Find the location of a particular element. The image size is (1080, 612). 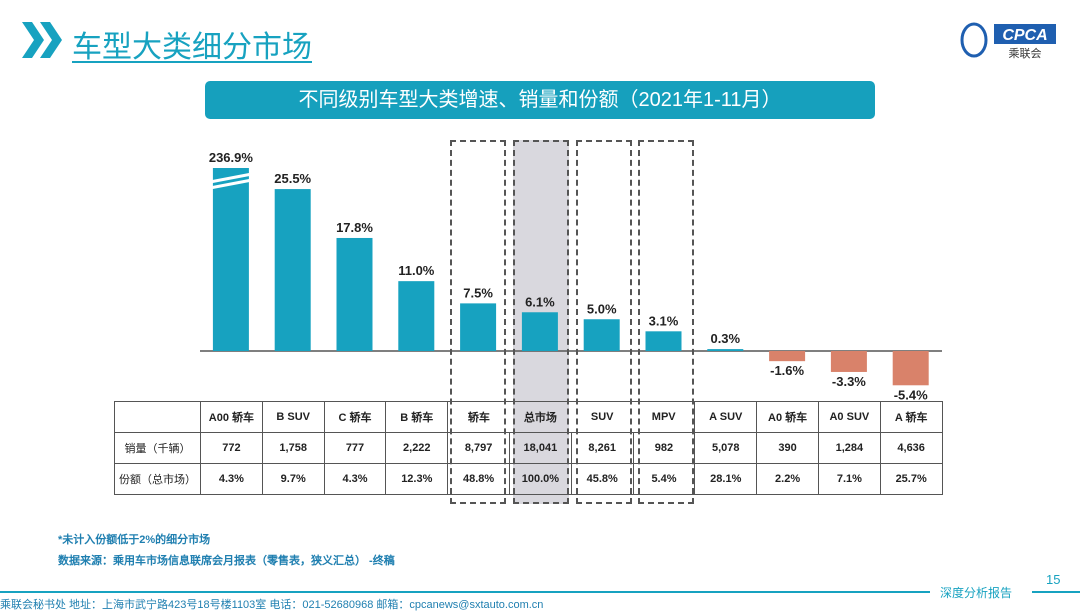

highlight-box-sedan is located at coordinates (478, 322).